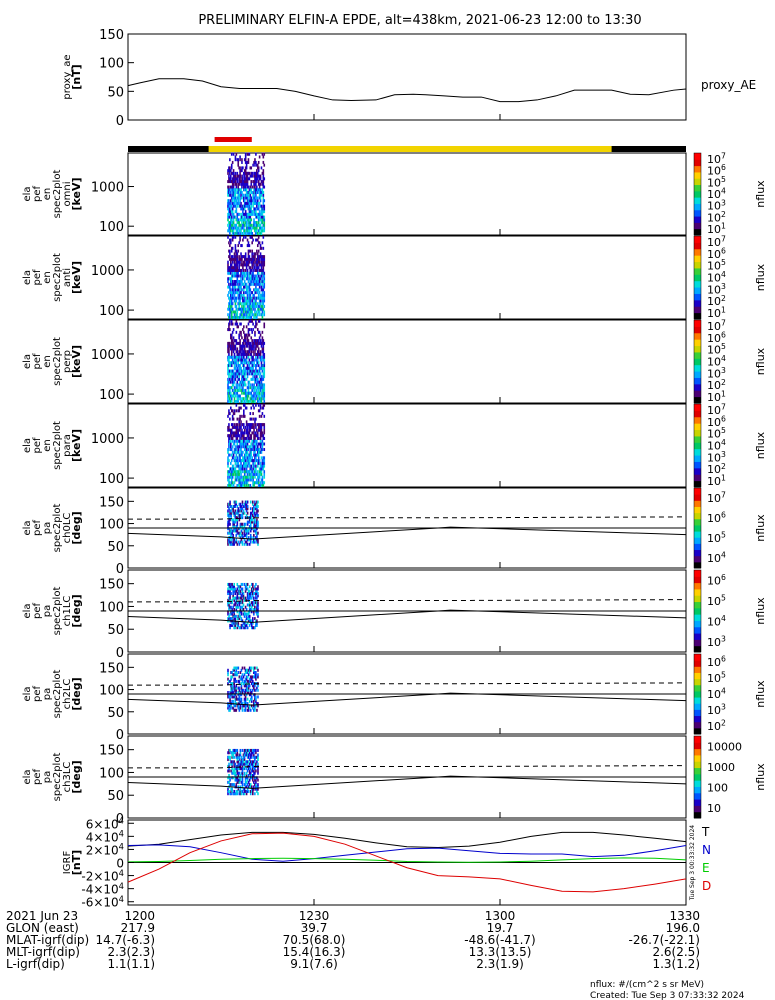  What do you see at coordinates (716, 600) in the screenshot?
I see `colorbar-tick-label: 105` at bounding box center [716, 600].